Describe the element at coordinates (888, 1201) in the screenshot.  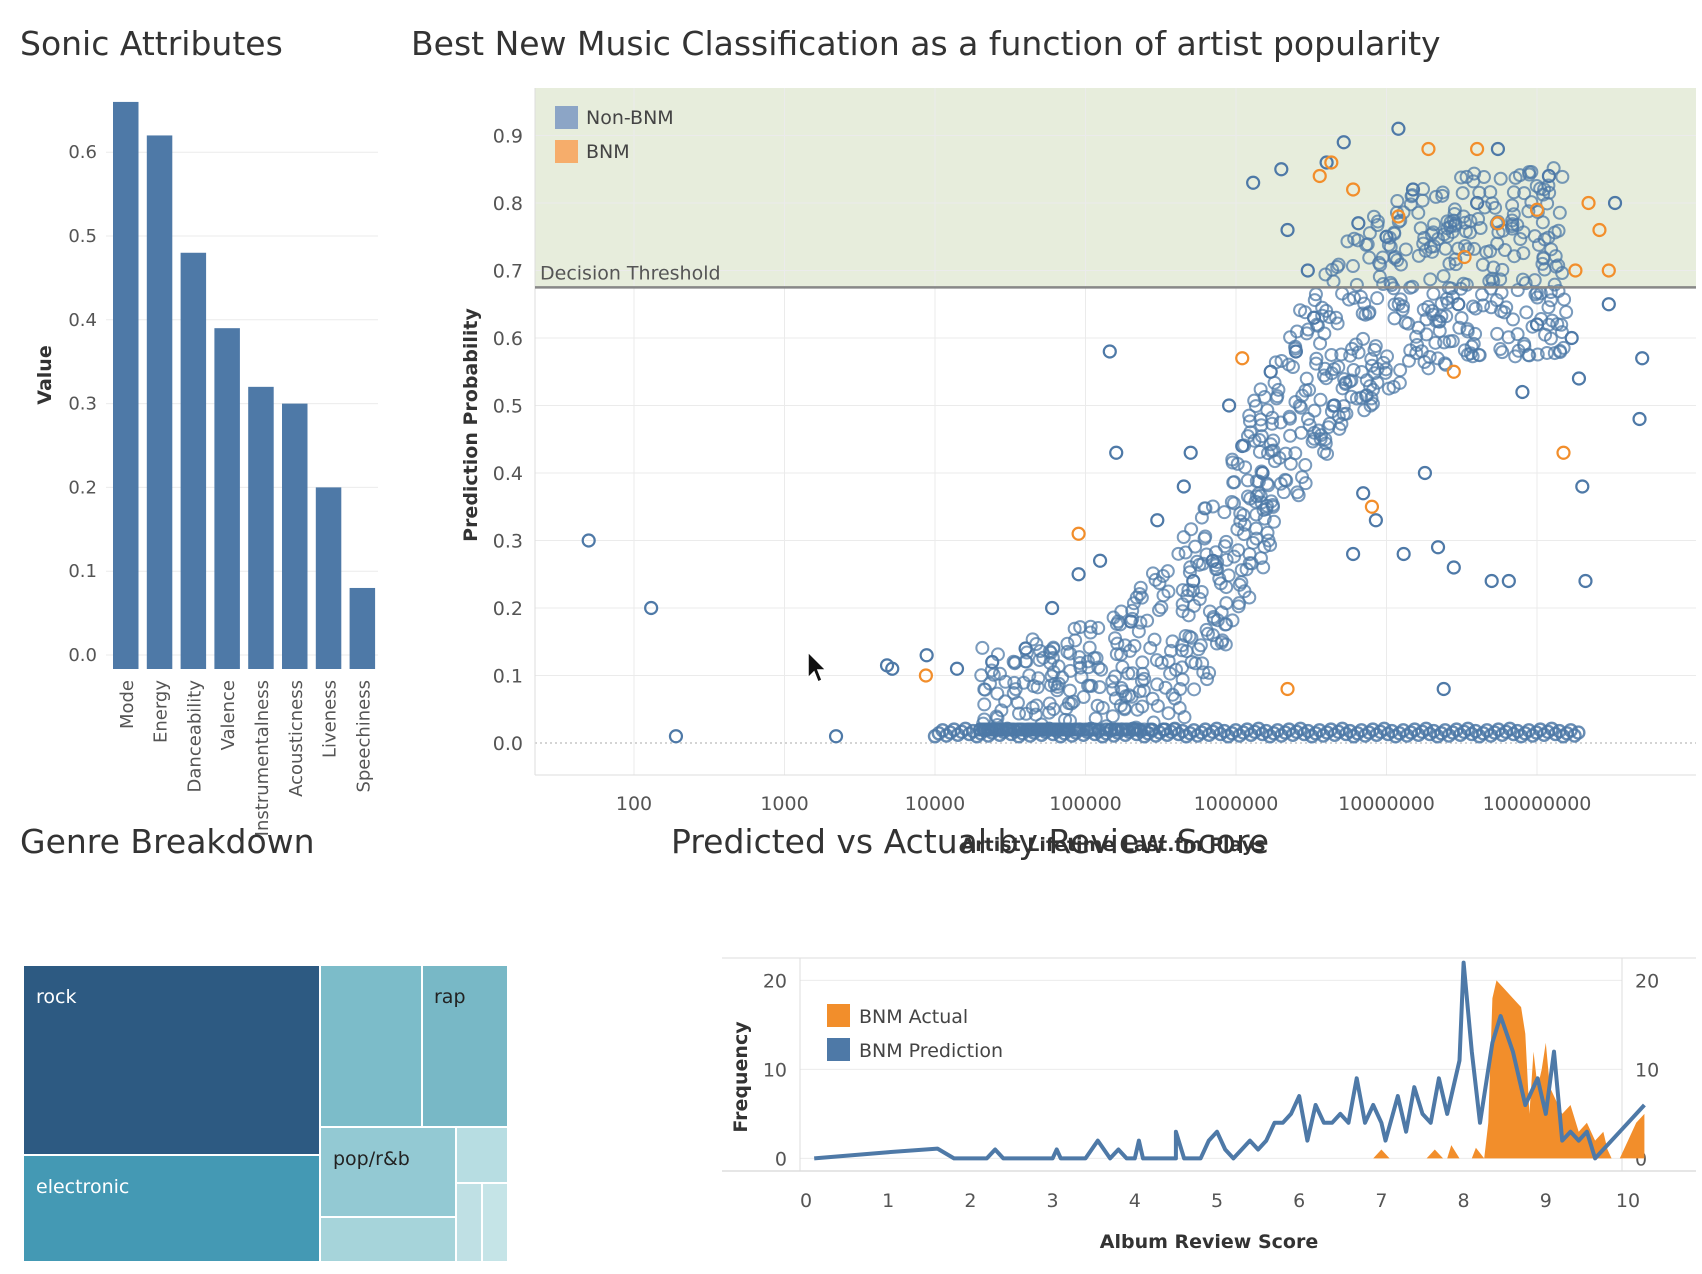
I see `review-x-tick-label: 1` at that location.